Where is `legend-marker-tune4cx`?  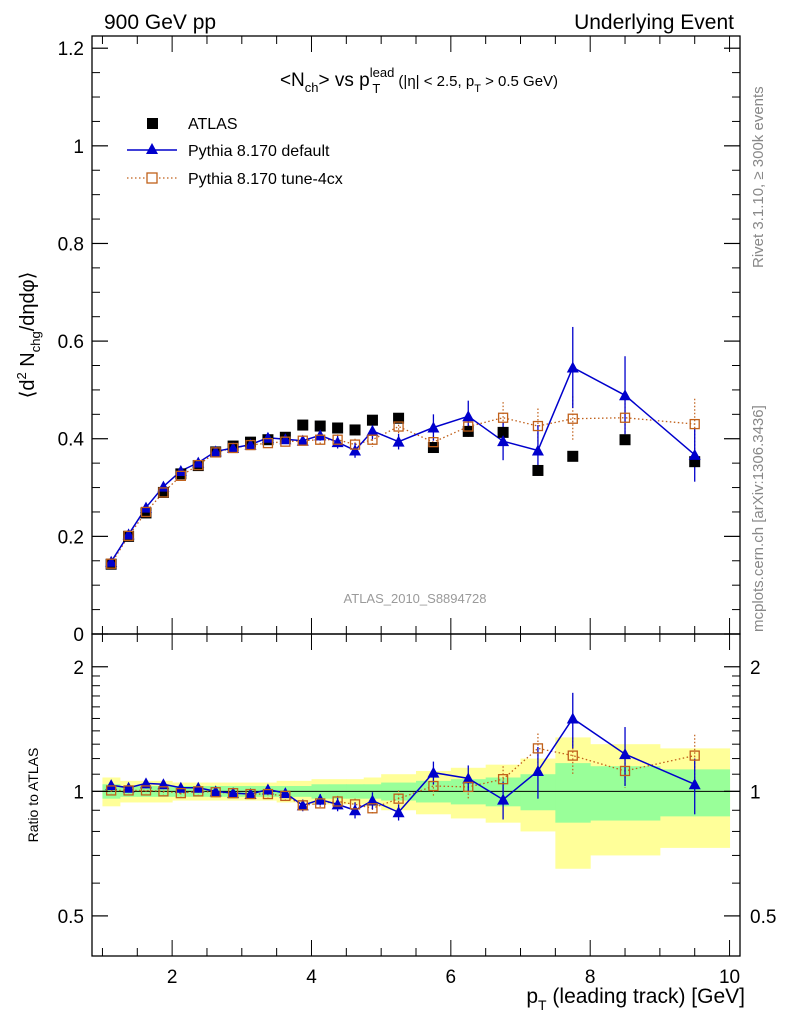
legend-marker-tune4cx is located at coordinates (152, 178).